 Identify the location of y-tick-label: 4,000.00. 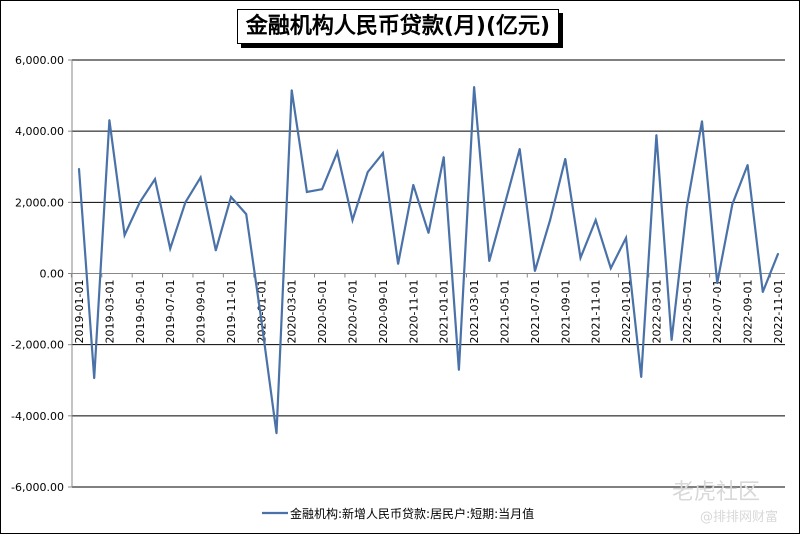
(39, 131).